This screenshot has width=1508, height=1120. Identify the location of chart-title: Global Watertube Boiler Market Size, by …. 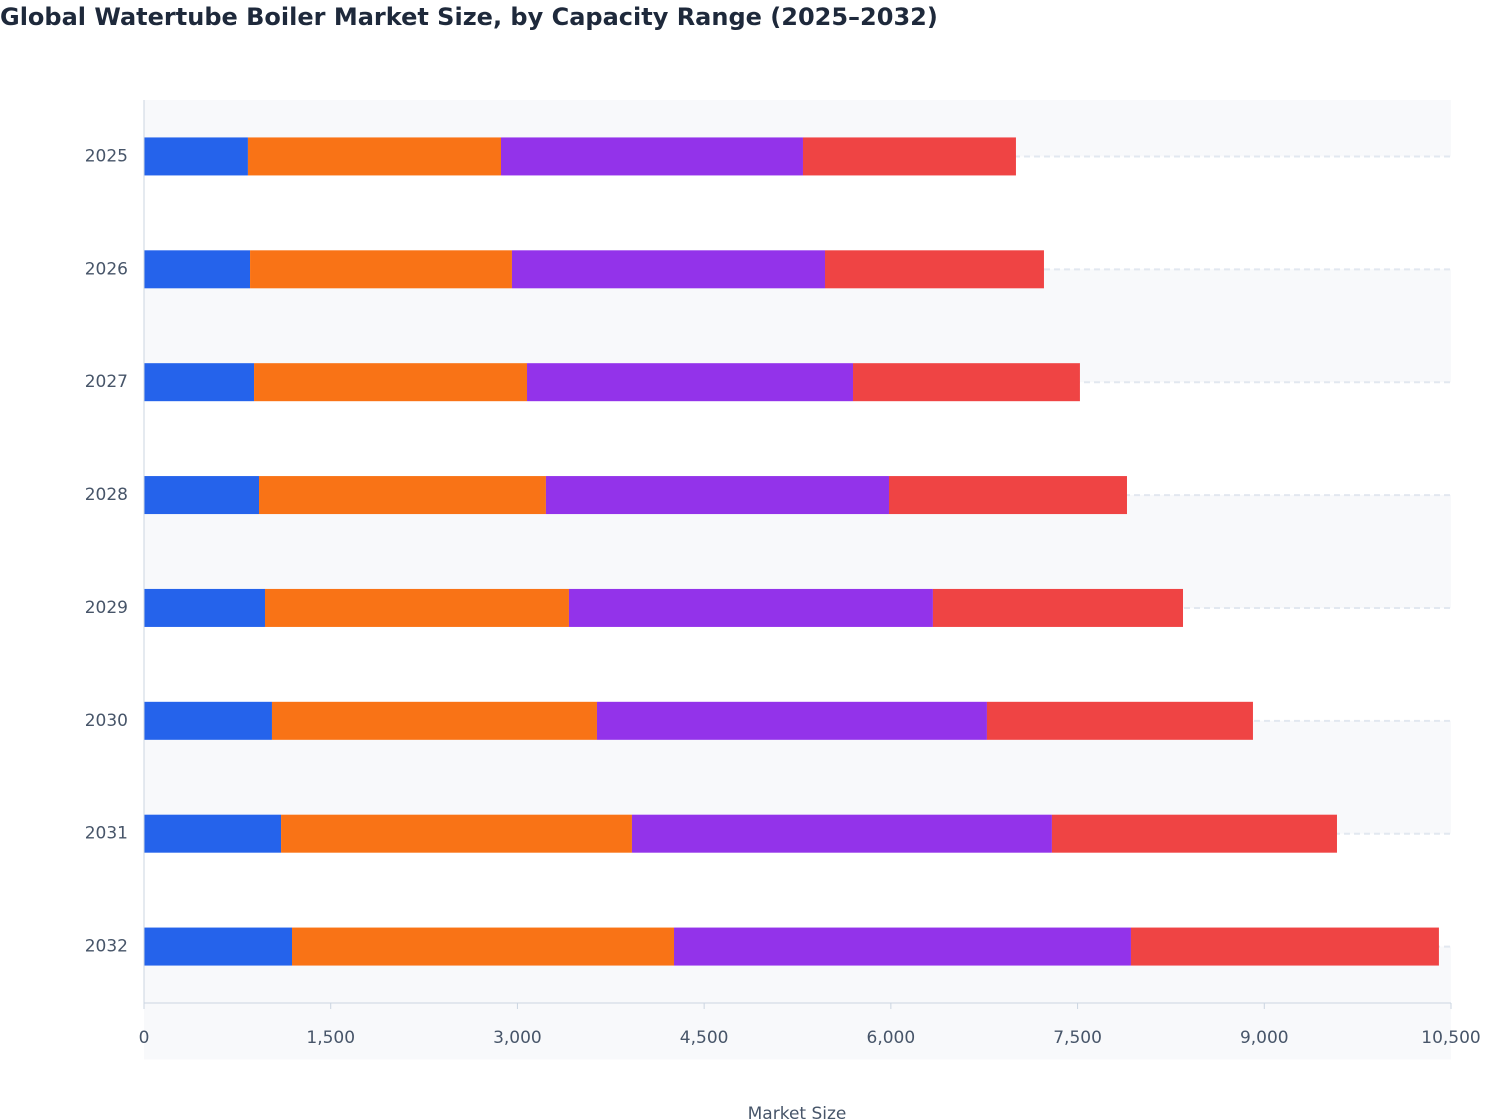
(469, 17).